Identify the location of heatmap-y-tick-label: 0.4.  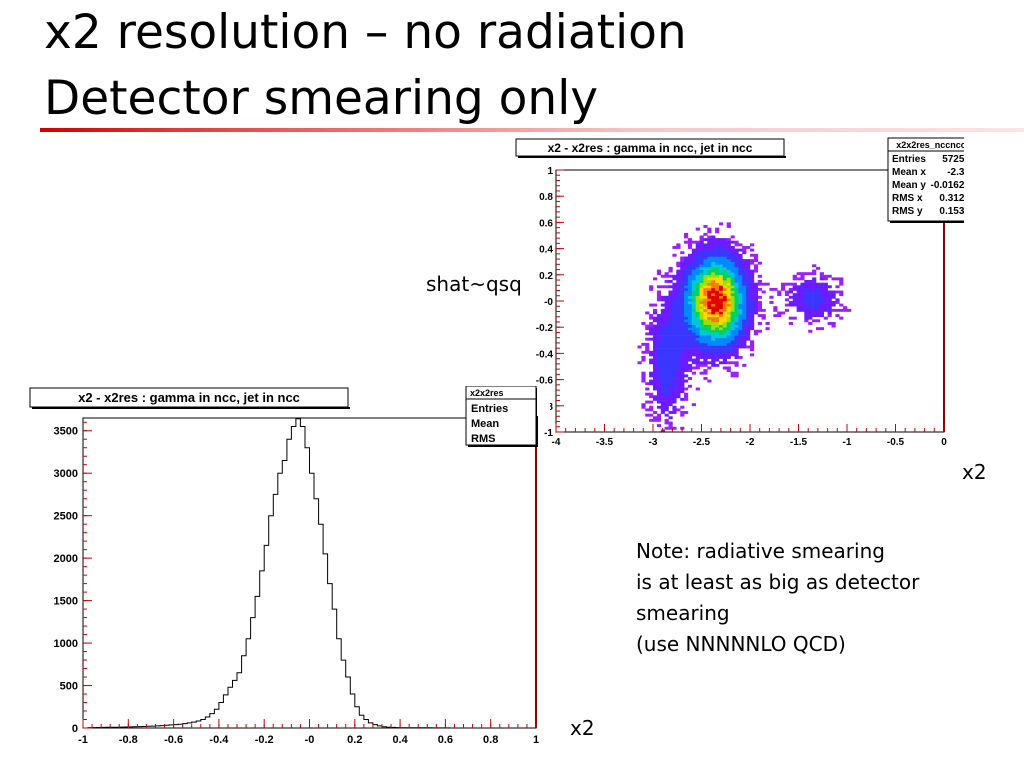
(546, 250).